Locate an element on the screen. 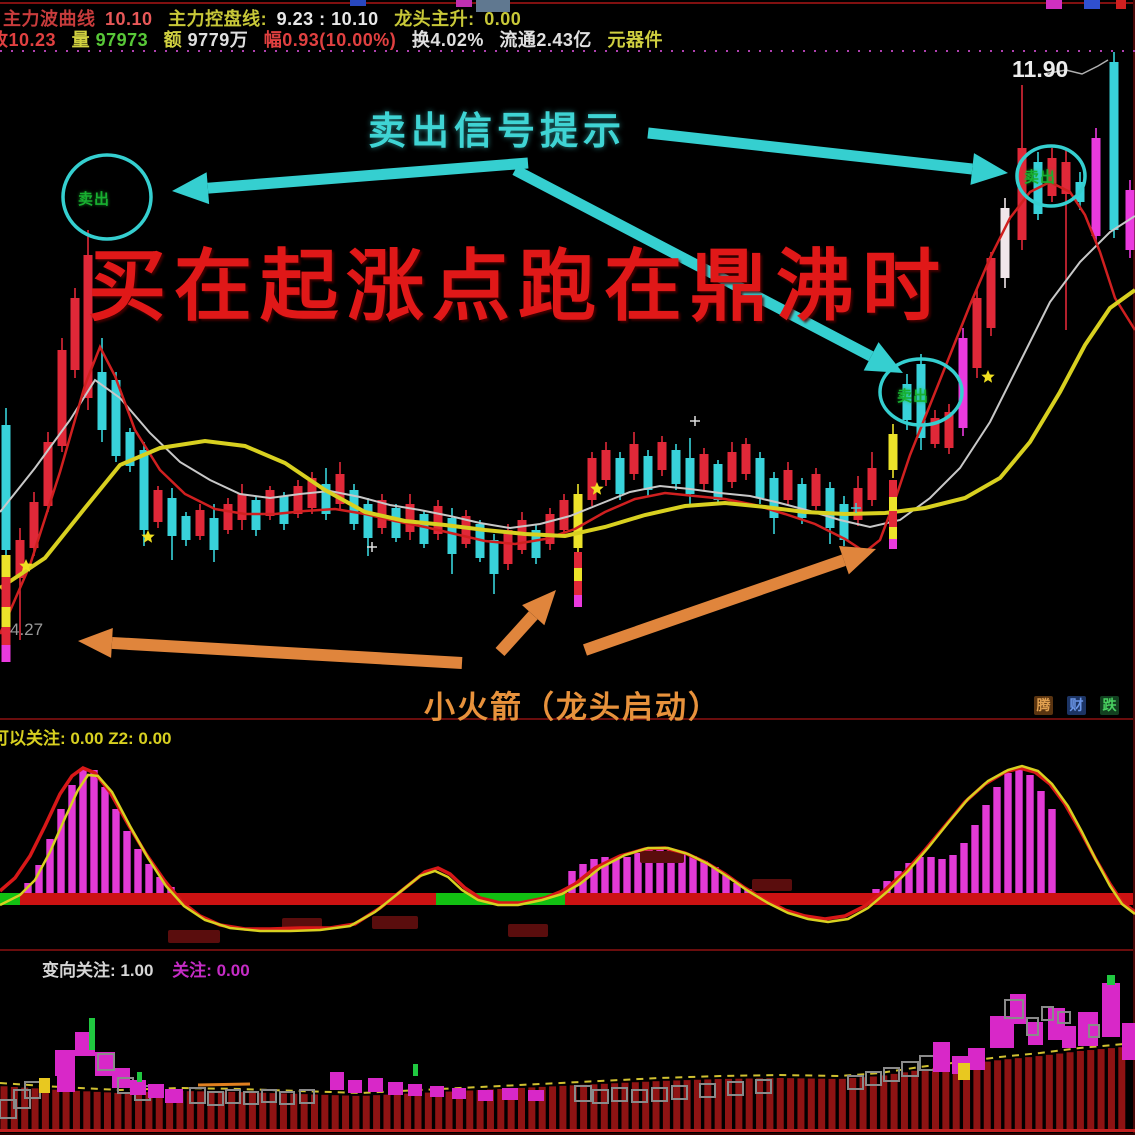 The image size is (1135, 1135). corner-toolbar-button: 财 is located at coordinates (1076, 705).